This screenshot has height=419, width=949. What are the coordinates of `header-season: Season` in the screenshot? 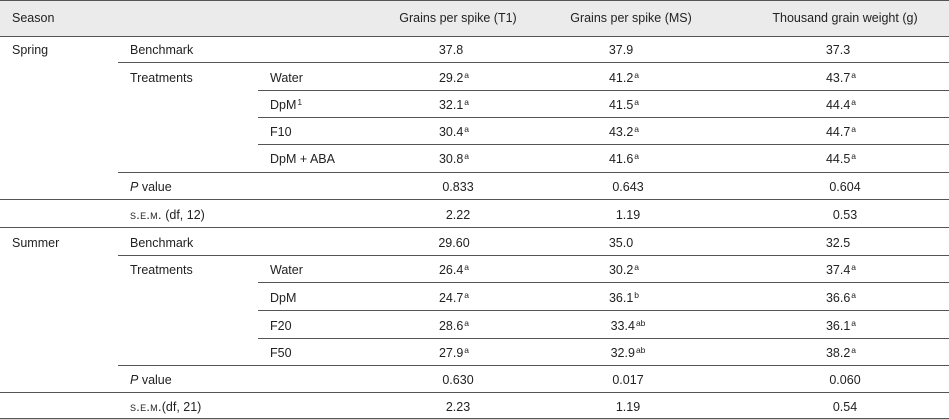 It's located at (33, 18).